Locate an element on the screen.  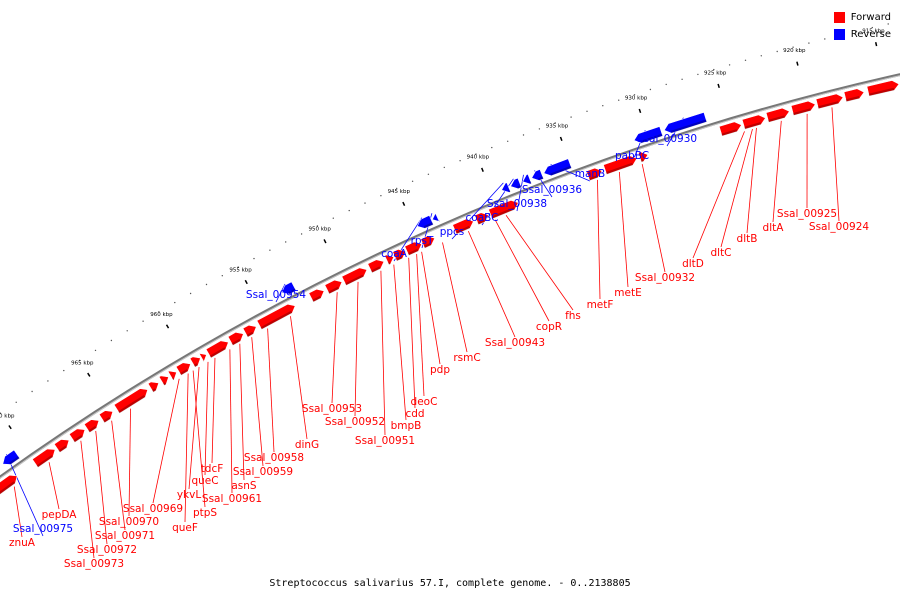
gene-label: Ssal_00925 is located at coordinates (807, 214).